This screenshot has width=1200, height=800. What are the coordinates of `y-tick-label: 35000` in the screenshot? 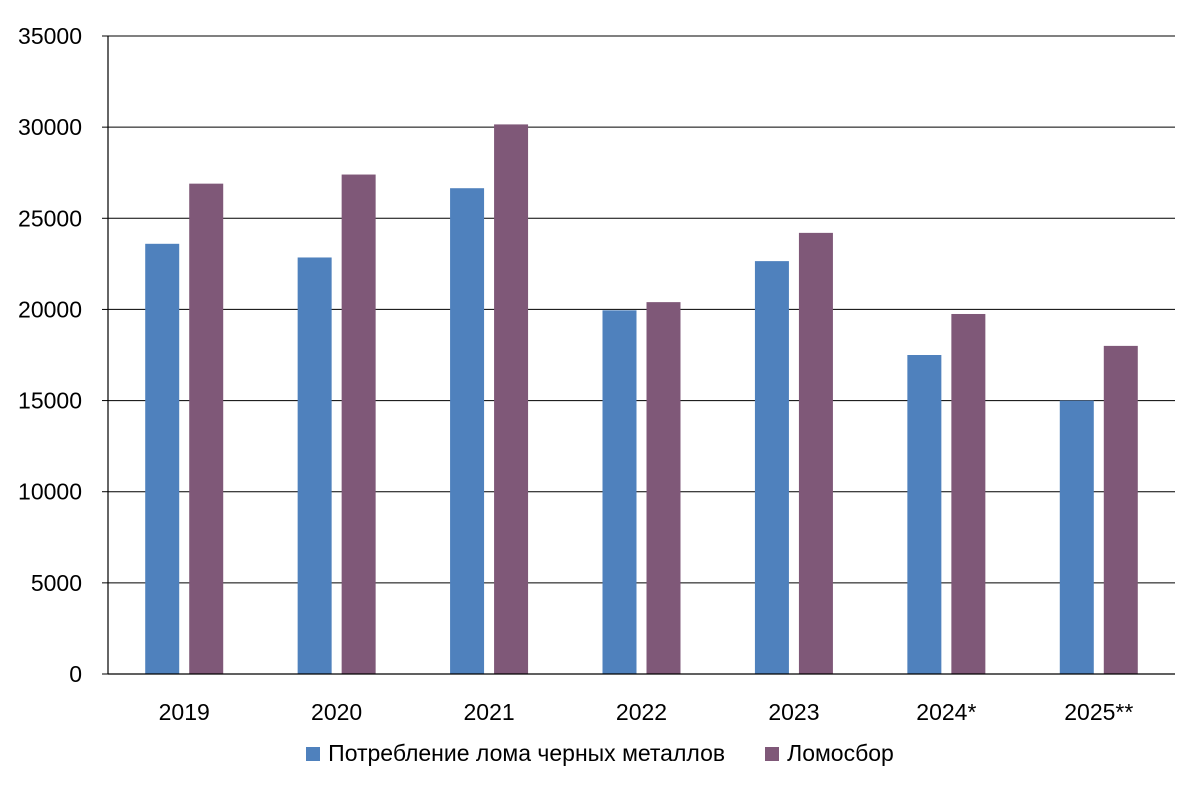 It's located at (50, 36).